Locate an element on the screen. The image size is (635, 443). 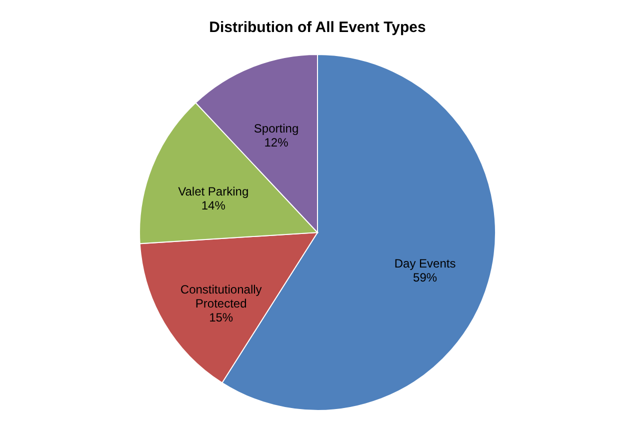
slice-label: Valet Parking is located at coordinates (213, 191).